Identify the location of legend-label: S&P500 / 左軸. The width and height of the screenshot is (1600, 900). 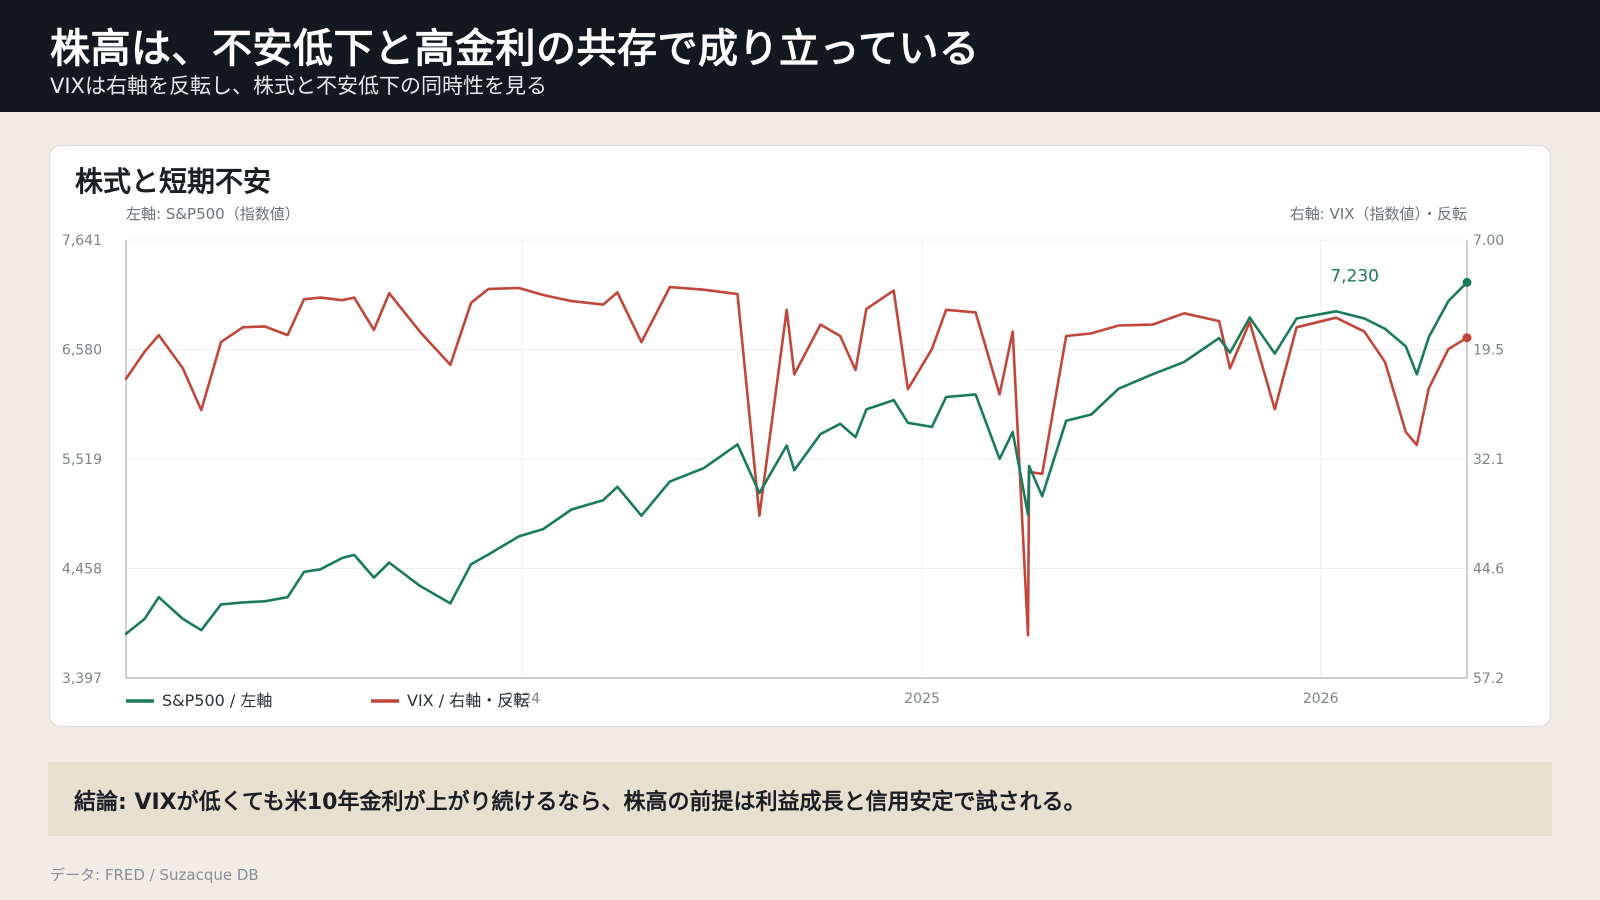
(217, 700).